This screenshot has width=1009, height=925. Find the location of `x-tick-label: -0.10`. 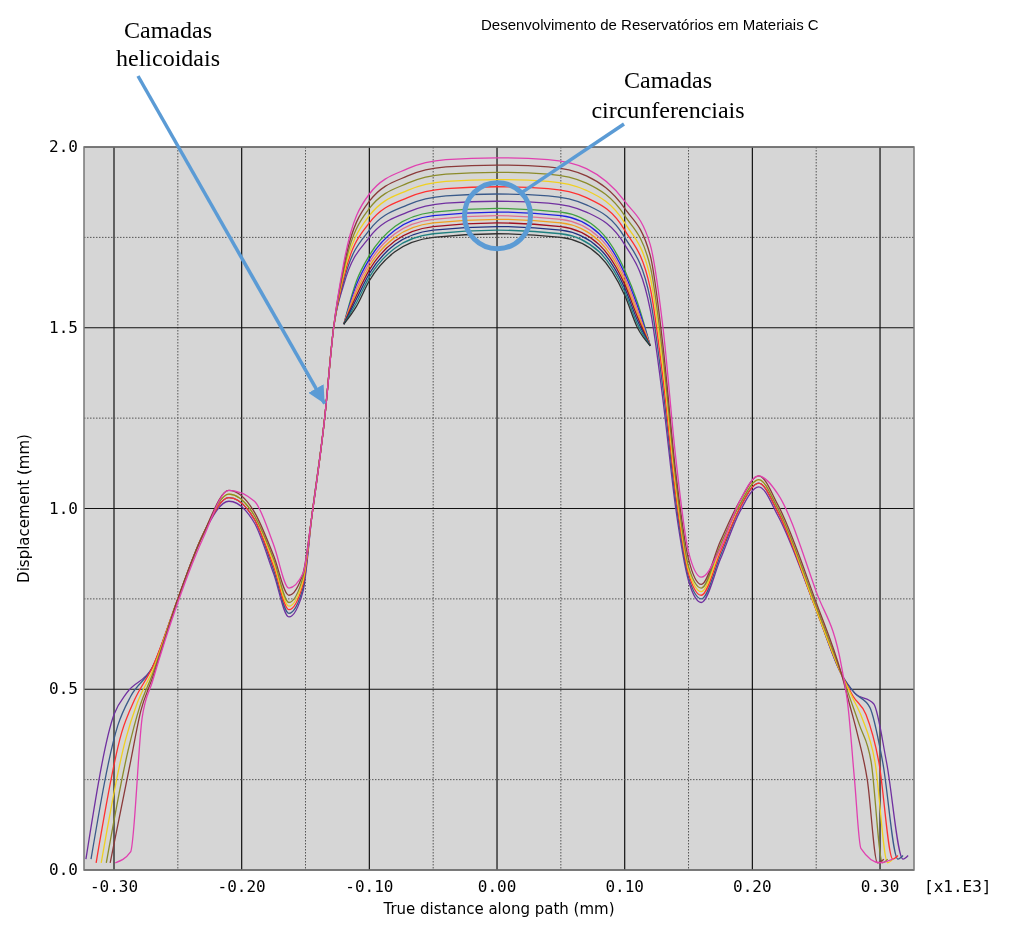

x-tick-label: -0.10 is located at coordinates (369, 886).